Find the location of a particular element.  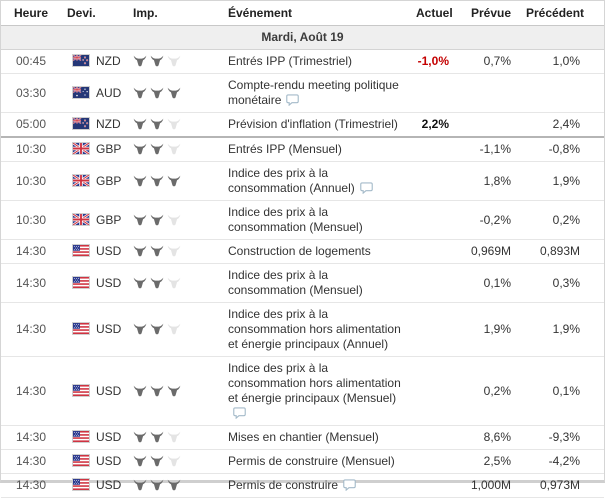

forecast-value: 1,000M is located at coordinates (489, 485).